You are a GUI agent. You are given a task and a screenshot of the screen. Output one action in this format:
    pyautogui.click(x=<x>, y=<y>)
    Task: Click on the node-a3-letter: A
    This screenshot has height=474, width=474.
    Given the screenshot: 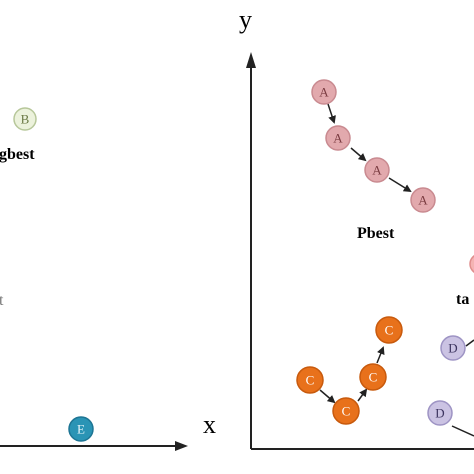 What is the action you would take?
    pyautogui.click(x=377, y=170)
    